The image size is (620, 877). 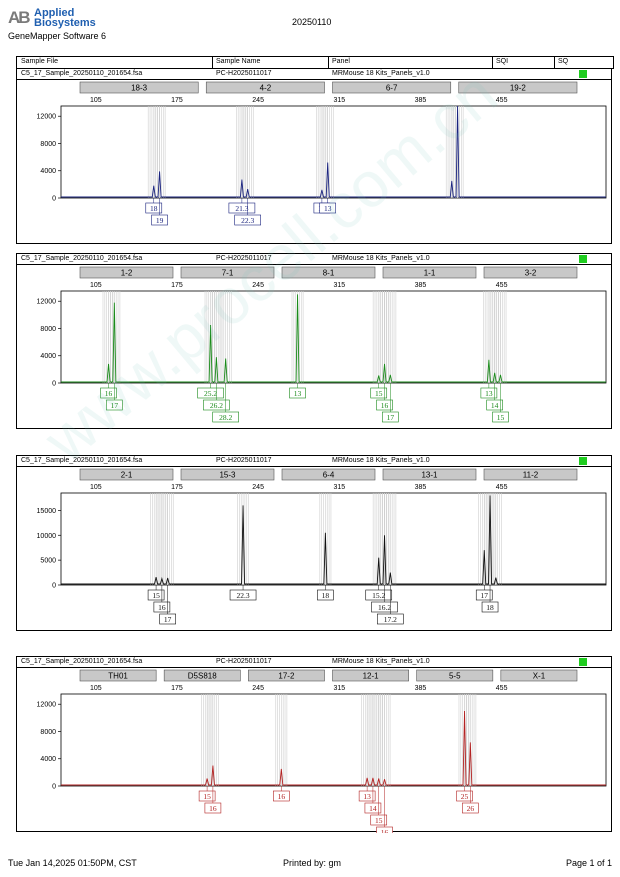 I want to click on marker-label: 1-1, so click(x=430, y=273).